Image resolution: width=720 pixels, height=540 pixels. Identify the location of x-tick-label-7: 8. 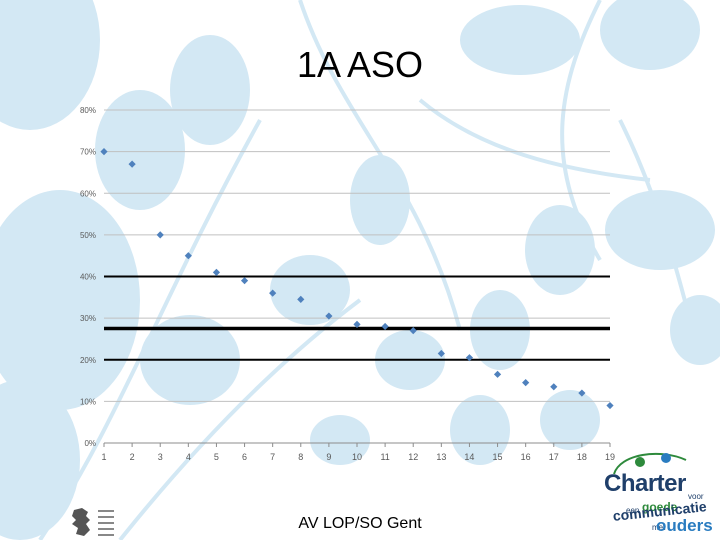
(300, 457).